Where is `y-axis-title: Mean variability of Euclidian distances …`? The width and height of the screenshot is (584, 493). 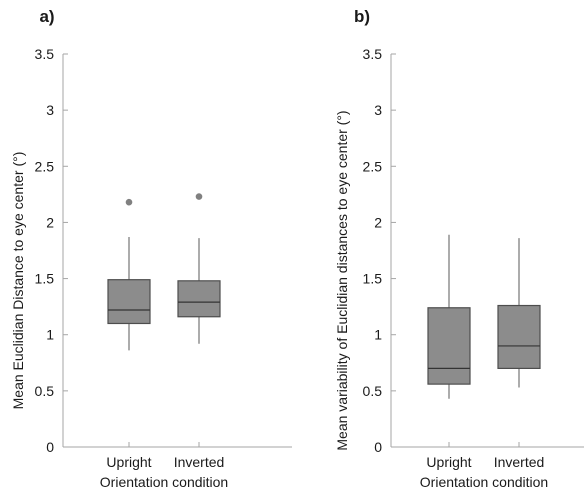
y-axis-title: Mean variability of Euclidian distances … is located at coordinates (342, 280).